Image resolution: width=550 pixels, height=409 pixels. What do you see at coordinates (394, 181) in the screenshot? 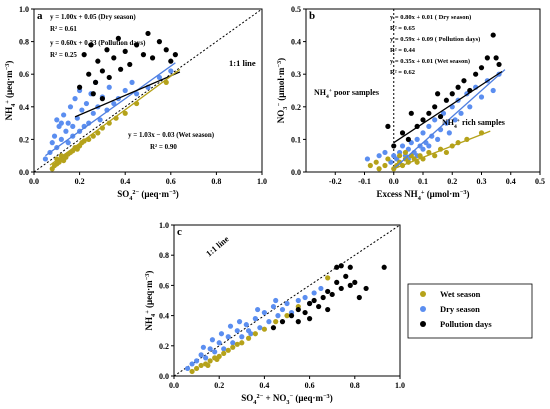
I see `x-tick-label: 0.0` at bounding box center [394, 181].